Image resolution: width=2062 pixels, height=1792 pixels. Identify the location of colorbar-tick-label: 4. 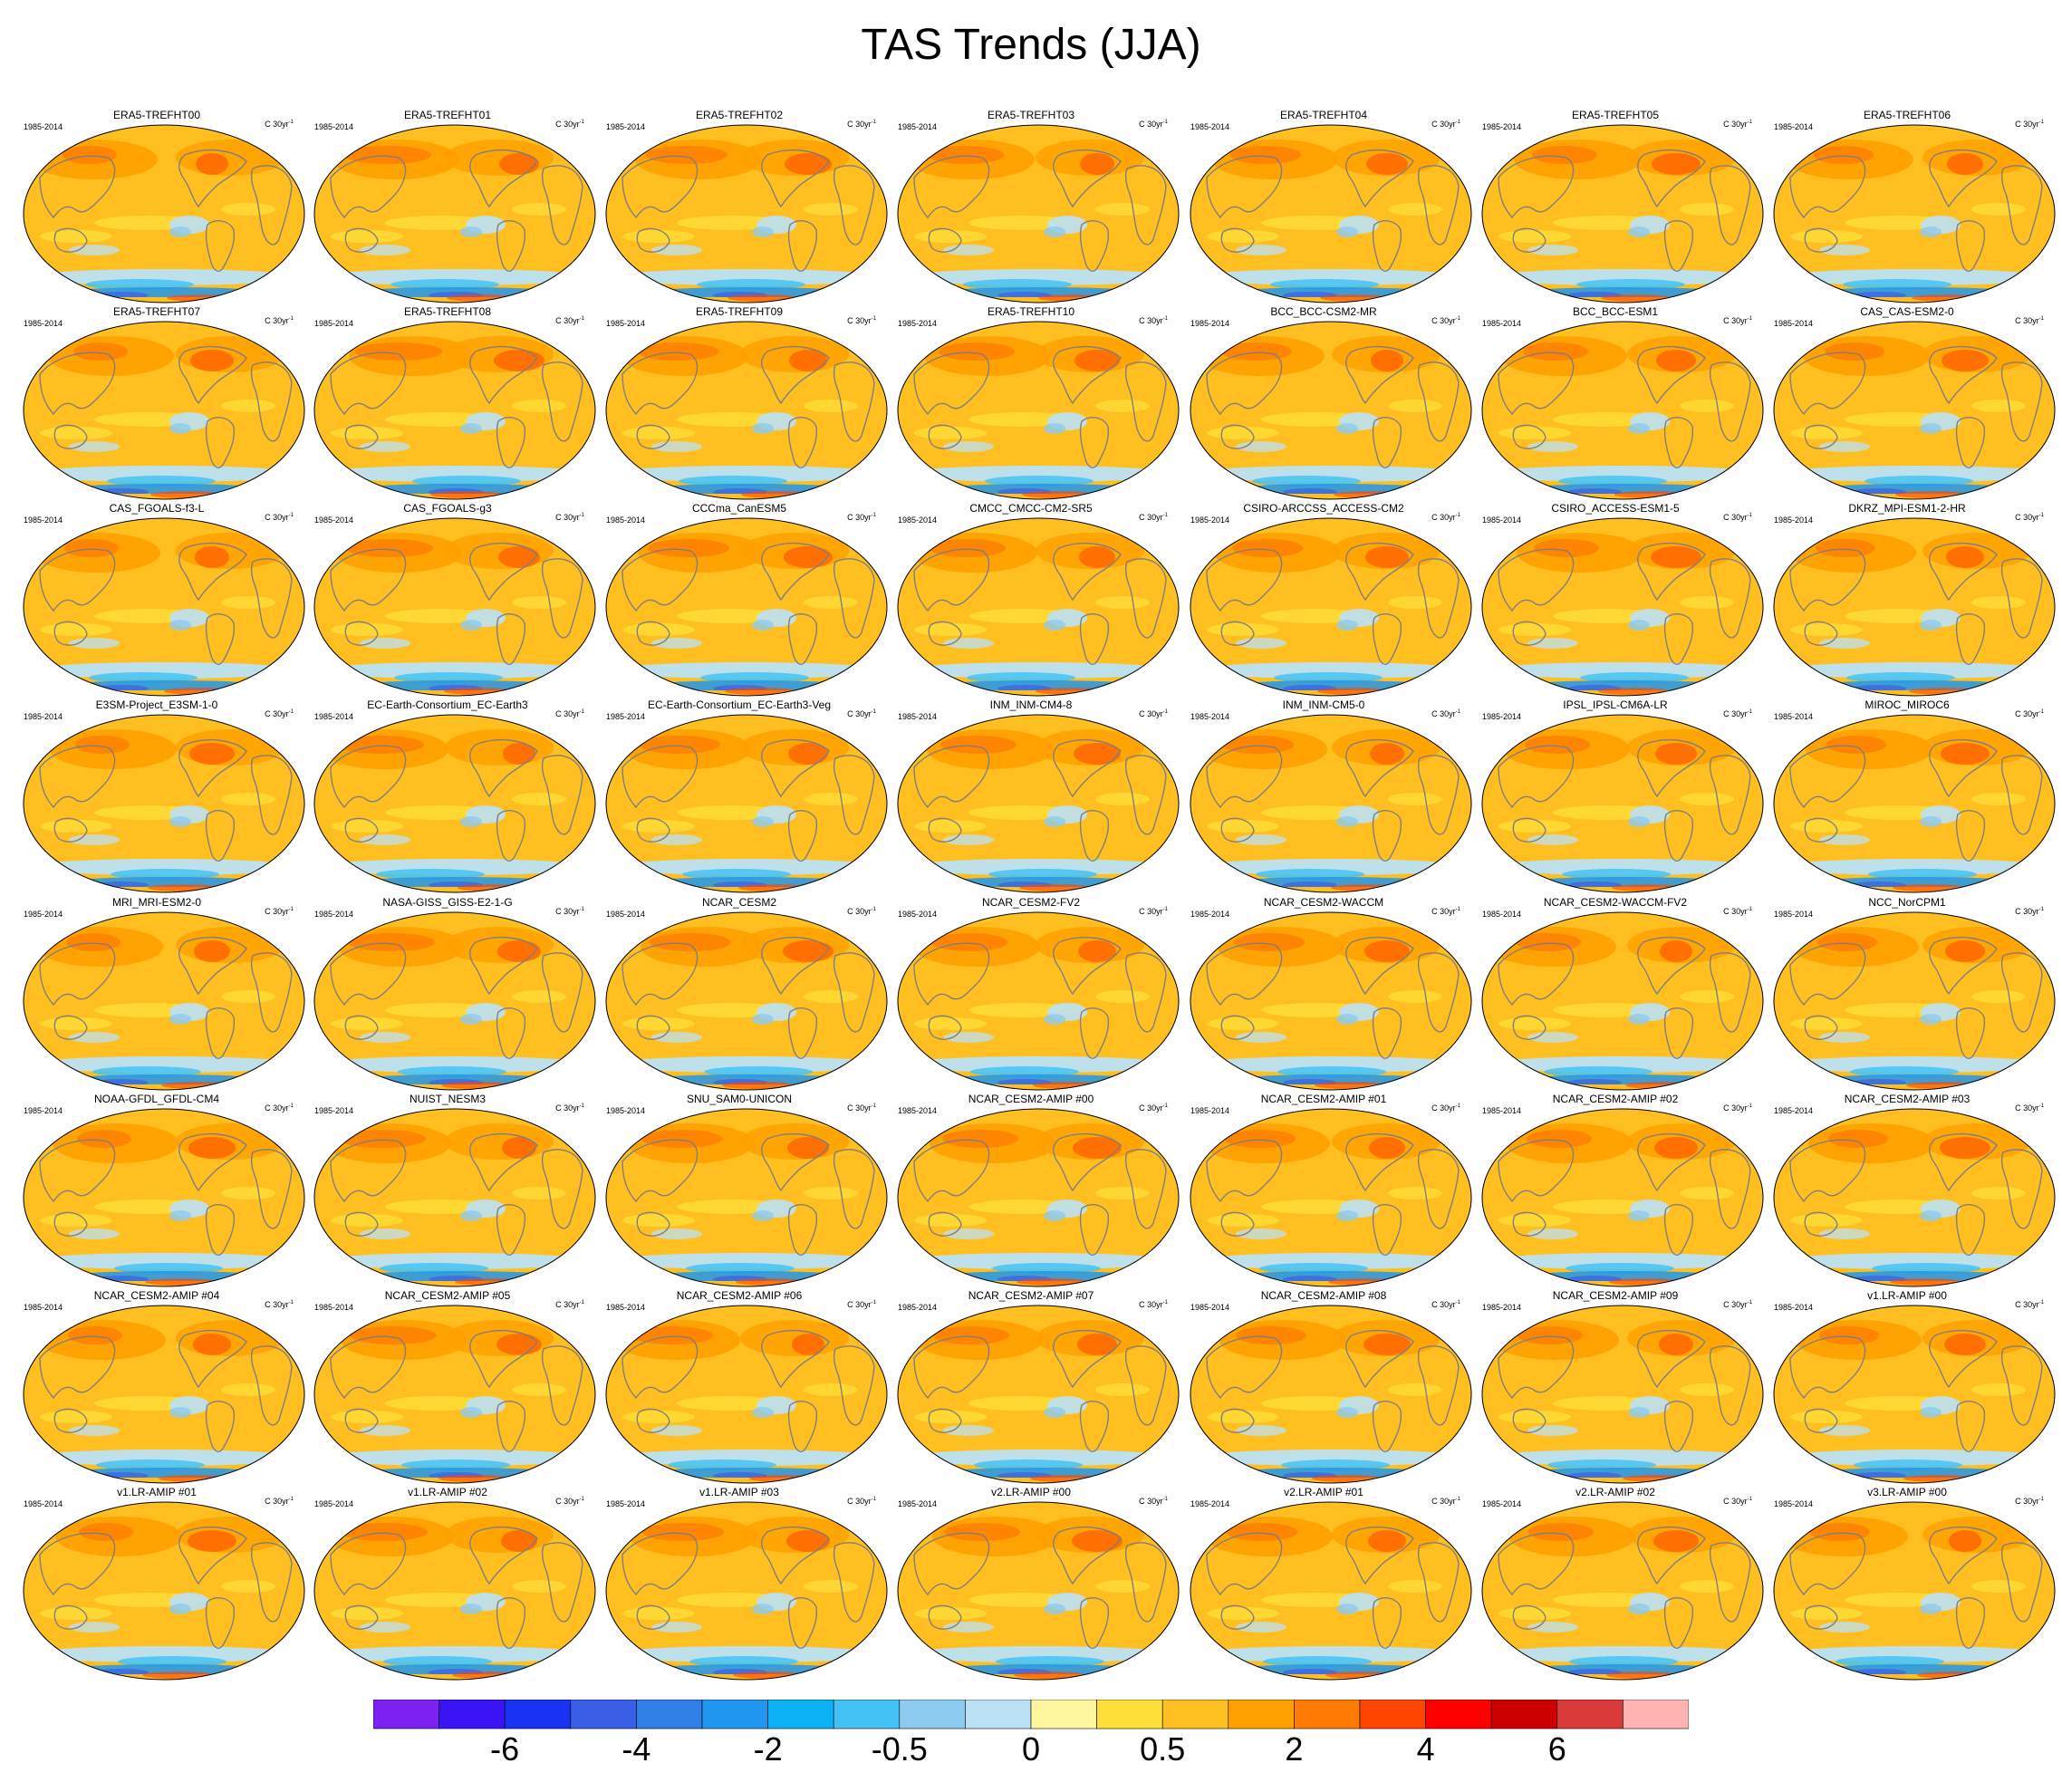
(1425, 1749).